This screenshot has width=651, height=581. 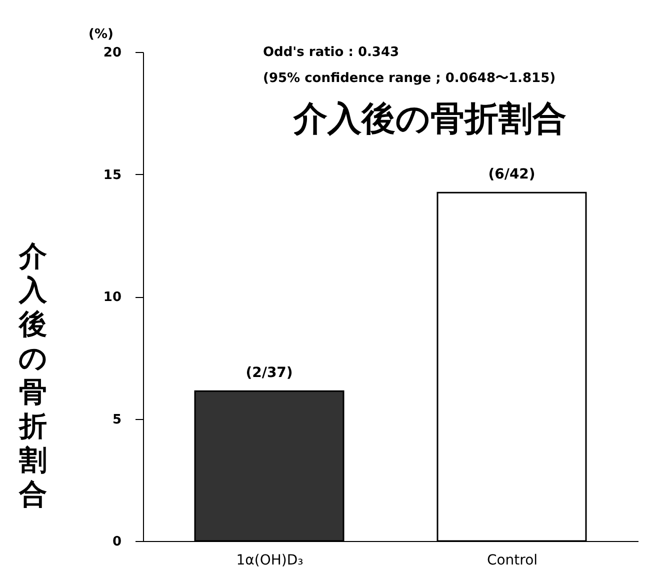 I want to click on y-tick-label: 15, so click(x=112, y=175).